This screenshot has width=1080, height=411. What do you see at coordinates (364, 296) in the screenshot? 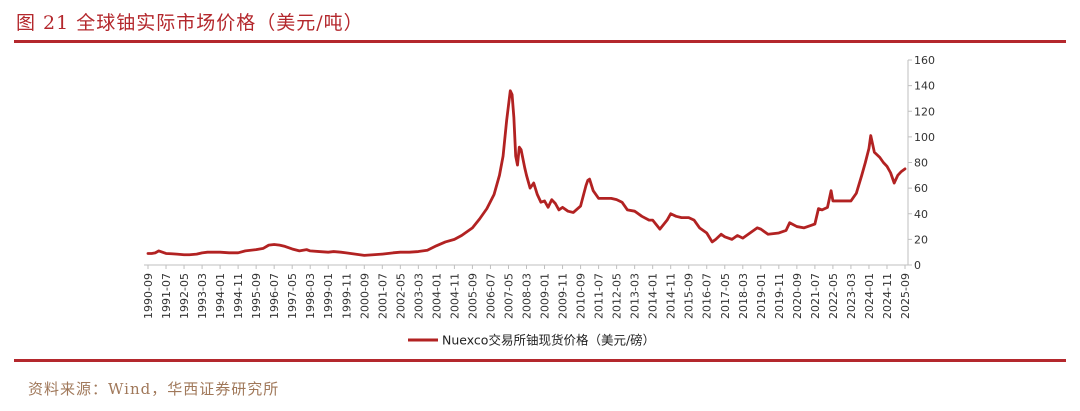
I see `x-tick-label: 2000-09` at bounding box center [364, 296].